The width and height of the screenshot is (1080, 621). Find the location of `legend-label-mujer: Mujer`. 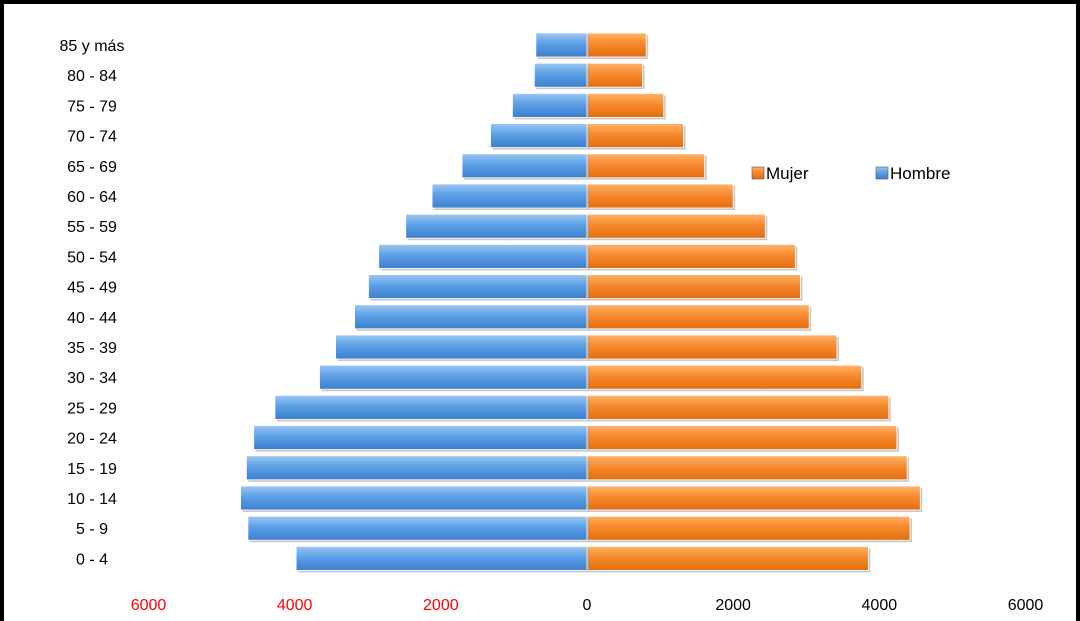

legend-label-mujer: Mujer is located at coordinates (787, 173).